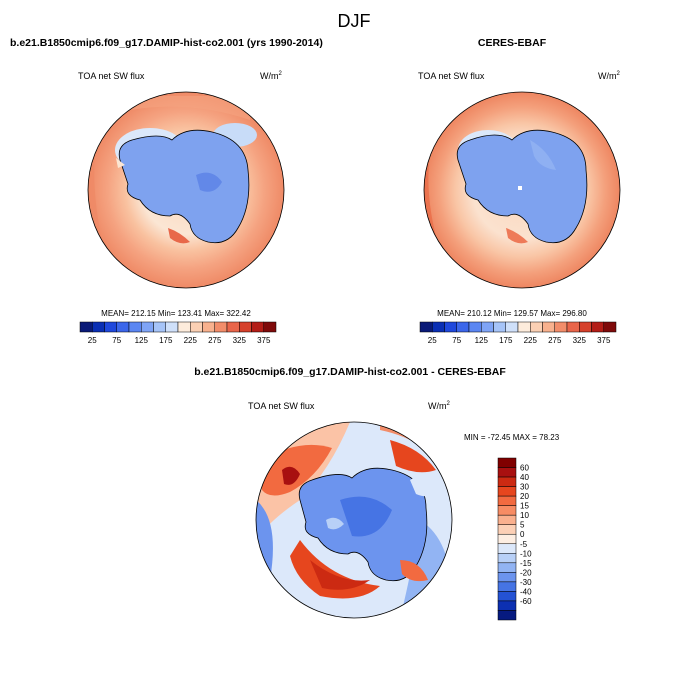 This screenshot has width=700, height=700. I want to click on colorbar-tick-label: 10, so click(524, 515).